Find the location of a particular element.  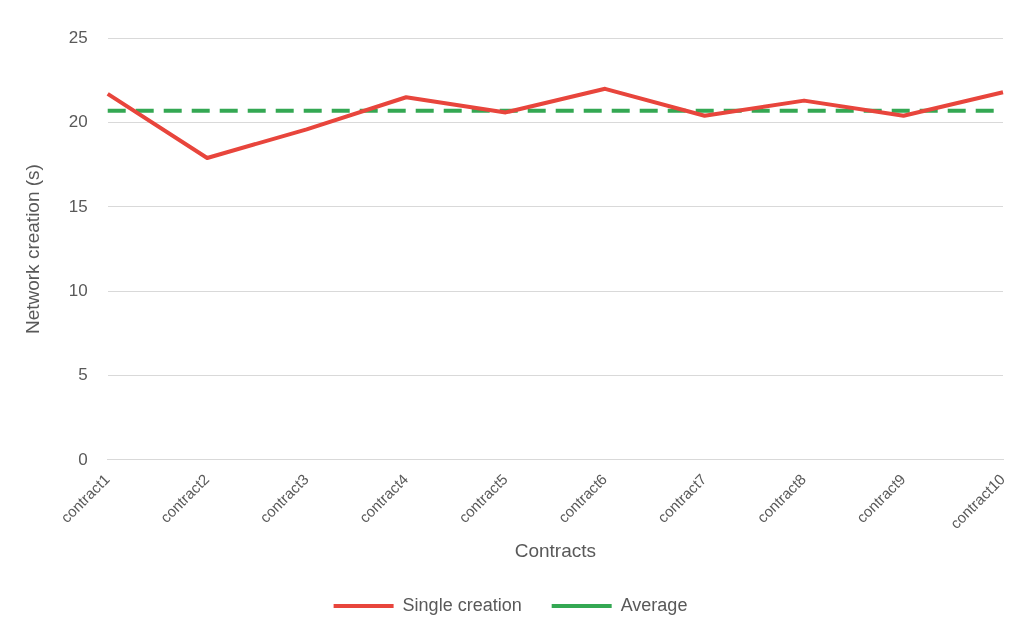

y-tick-label: 20 is located at coordinates (78, 122).